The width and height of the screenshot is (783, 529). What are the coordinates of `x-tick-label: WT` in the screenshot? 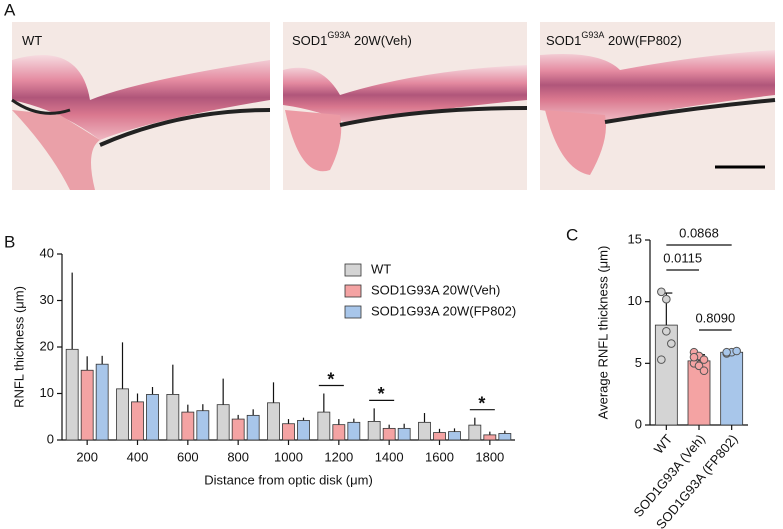 It's located at (663, 443).